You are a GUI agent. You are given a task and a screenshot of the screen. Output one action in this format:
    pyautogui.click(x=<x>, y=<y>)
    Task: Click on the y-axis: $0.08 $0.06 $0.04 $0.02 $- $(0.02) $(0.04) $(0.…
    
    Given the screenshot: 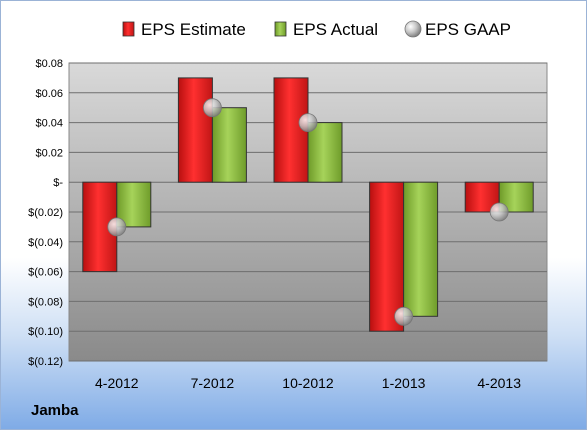 What is the action you would take?
    pyautogui.click(x=45, y=213)
    